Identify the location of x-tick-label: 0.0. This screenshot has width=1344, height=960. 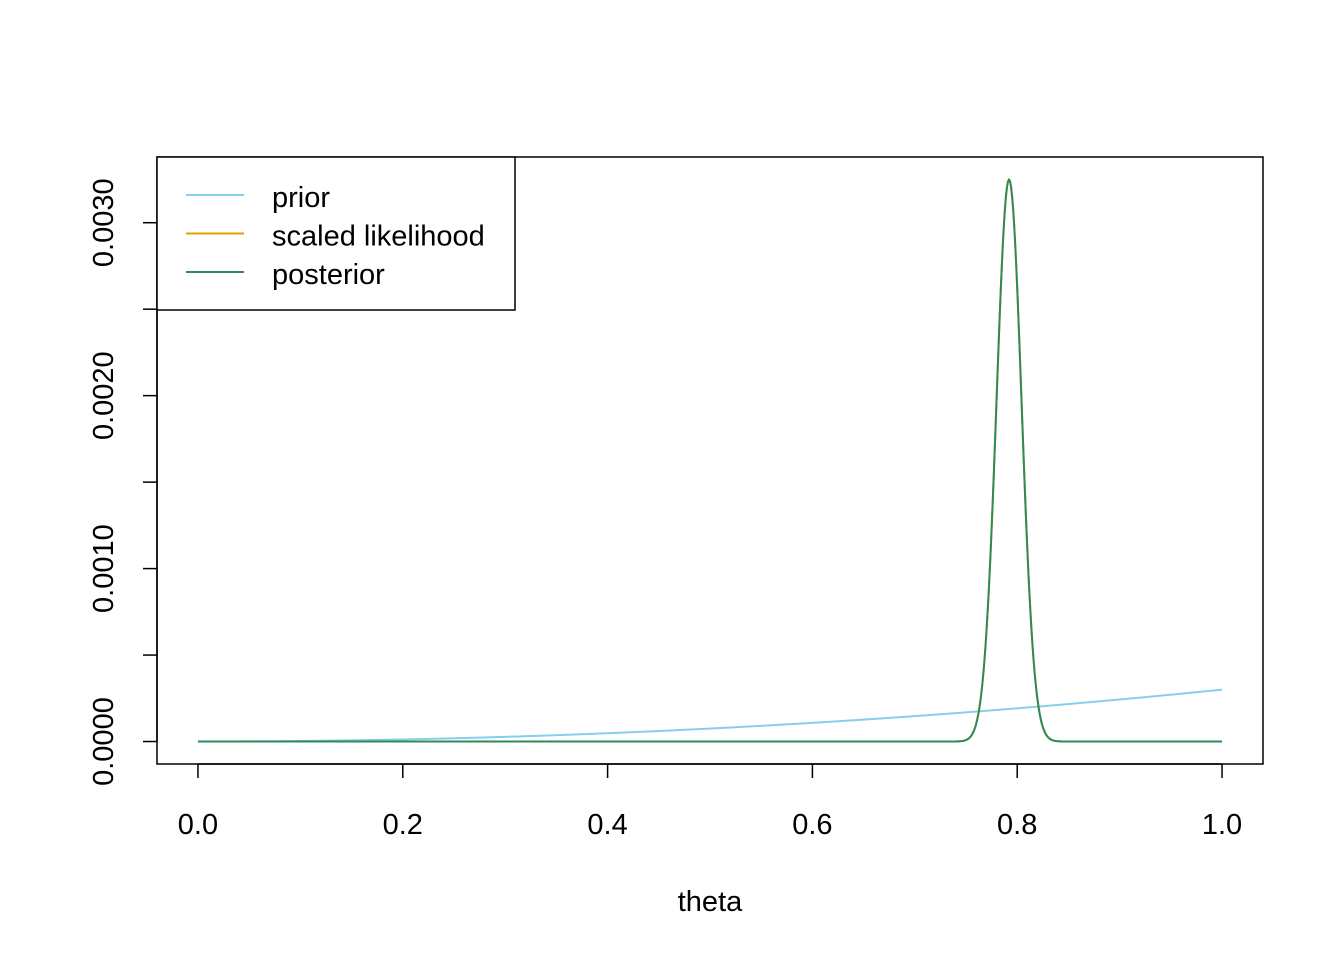
(198, 825).